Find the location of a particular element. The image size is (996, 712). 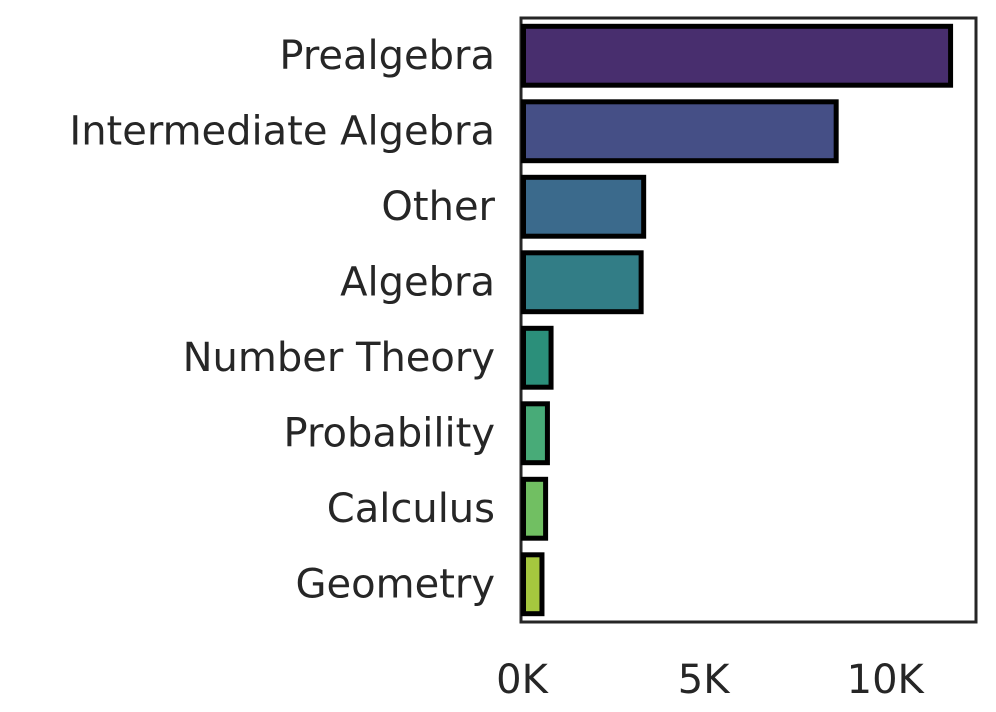

bar-other is located at coordinates (584, 206).